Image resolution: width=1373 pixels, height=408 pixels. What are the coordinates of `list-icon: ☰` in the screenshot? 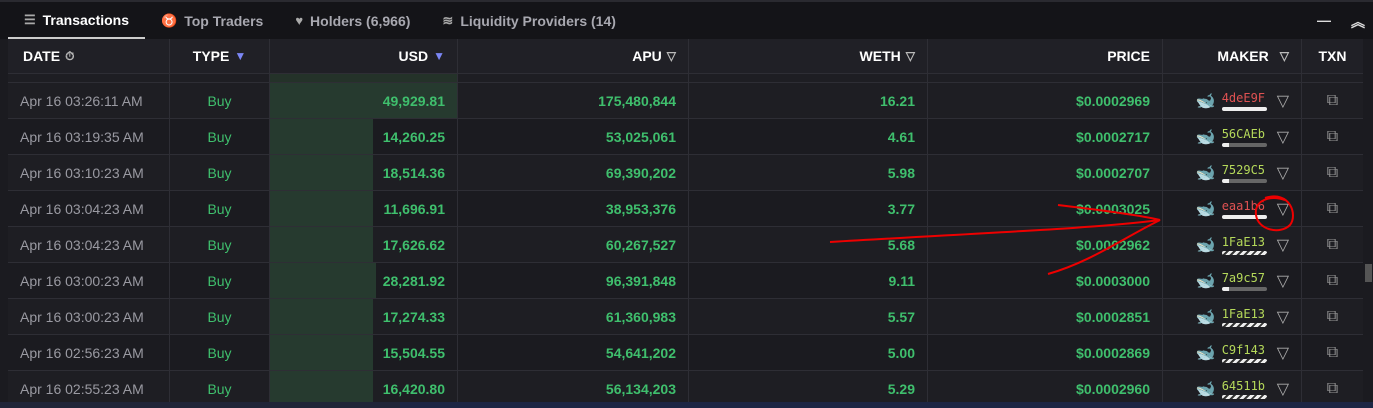 It's located at (30, 19).